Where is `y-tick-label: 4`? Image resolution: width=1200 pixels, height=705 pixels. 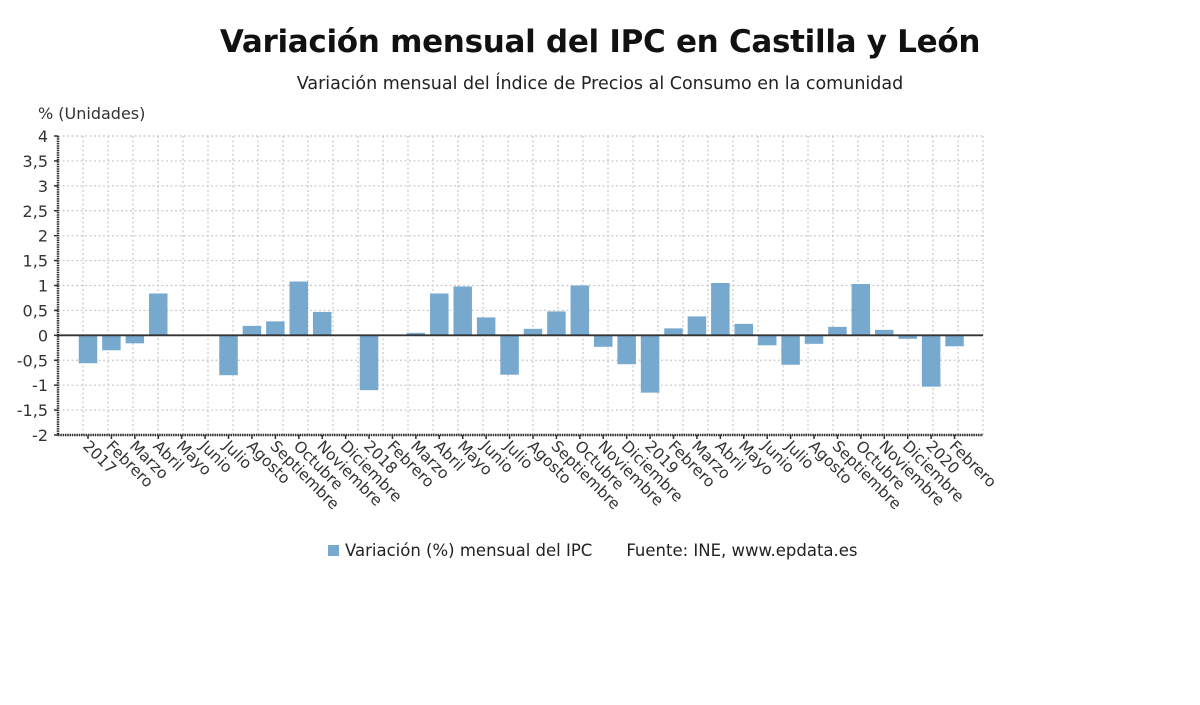
y-tick-label: 4 is located at coordinates (43, 136).